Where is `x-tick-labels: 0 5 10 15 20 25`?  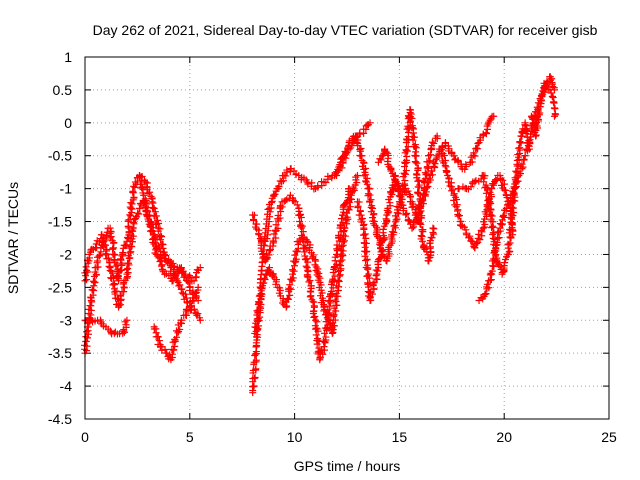
x-tick-labels: 0 5 10 15 20 25 is located at coordinates (349, 437).